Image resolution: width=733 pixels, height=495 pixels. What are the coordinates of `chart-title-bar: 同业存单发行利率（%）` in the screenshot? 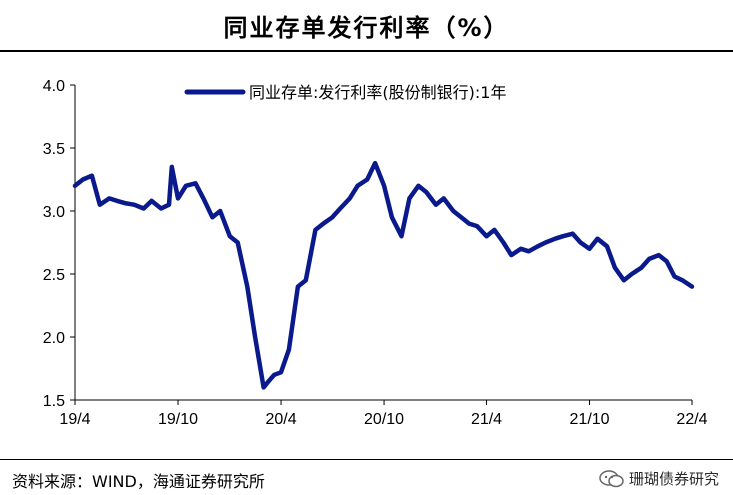 It's located at (366, 26).